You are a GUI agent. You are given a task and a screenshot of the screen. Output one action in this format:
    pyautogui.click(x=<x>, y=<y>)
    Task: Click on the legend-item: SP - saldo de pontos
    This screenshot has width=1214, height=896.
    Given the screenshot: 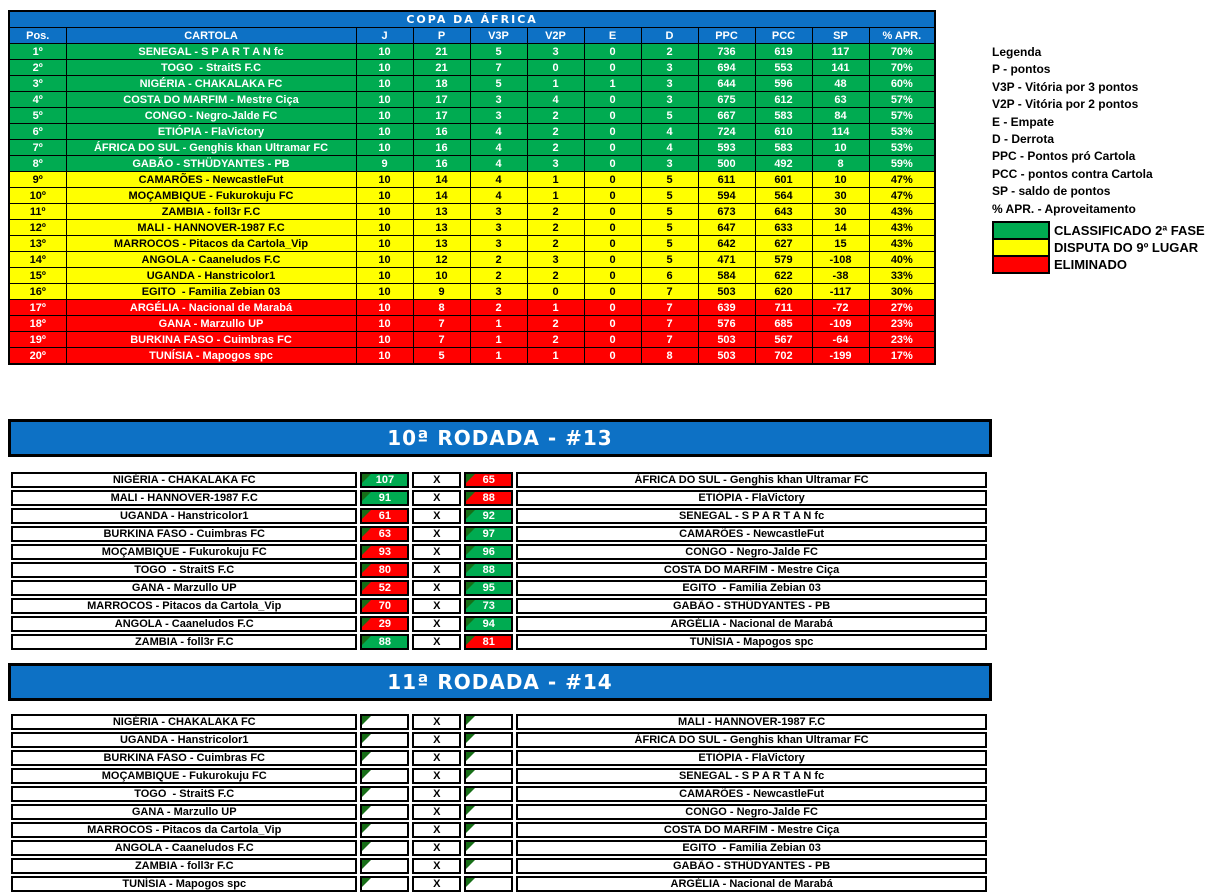 What is the action you would take?
    pyautogui.click(x=1051, y=191)
    